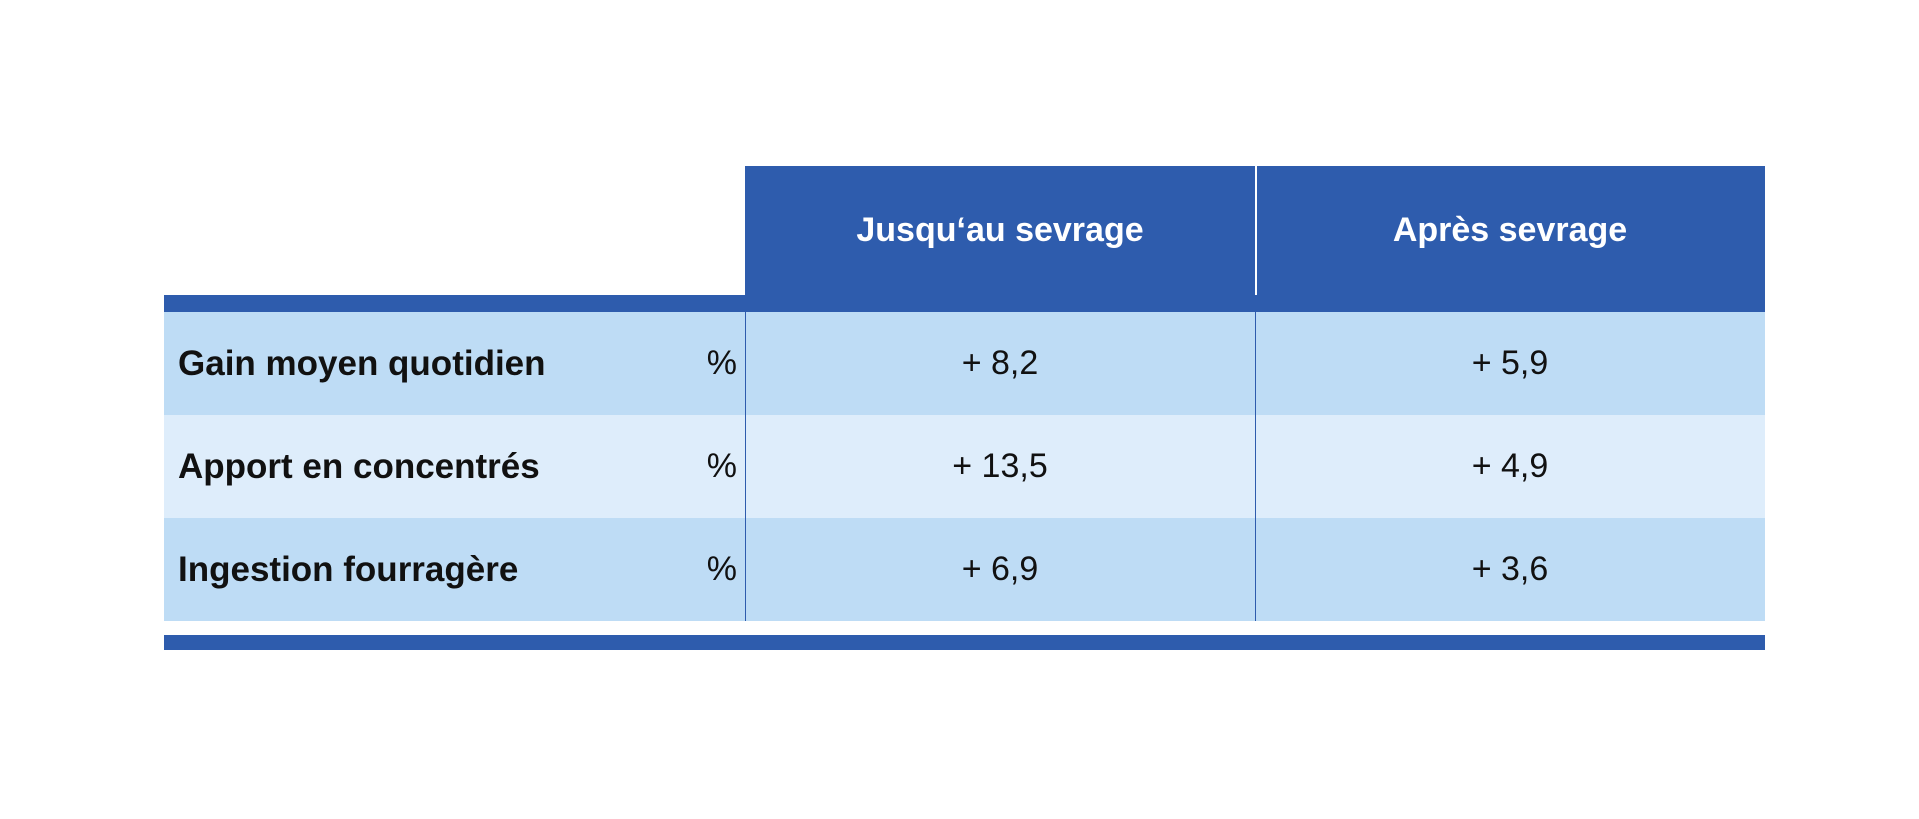 The height and width of the screenshot is (819, 1919). I want to click on row-label: Apport en concentrés, so click(359, 466).